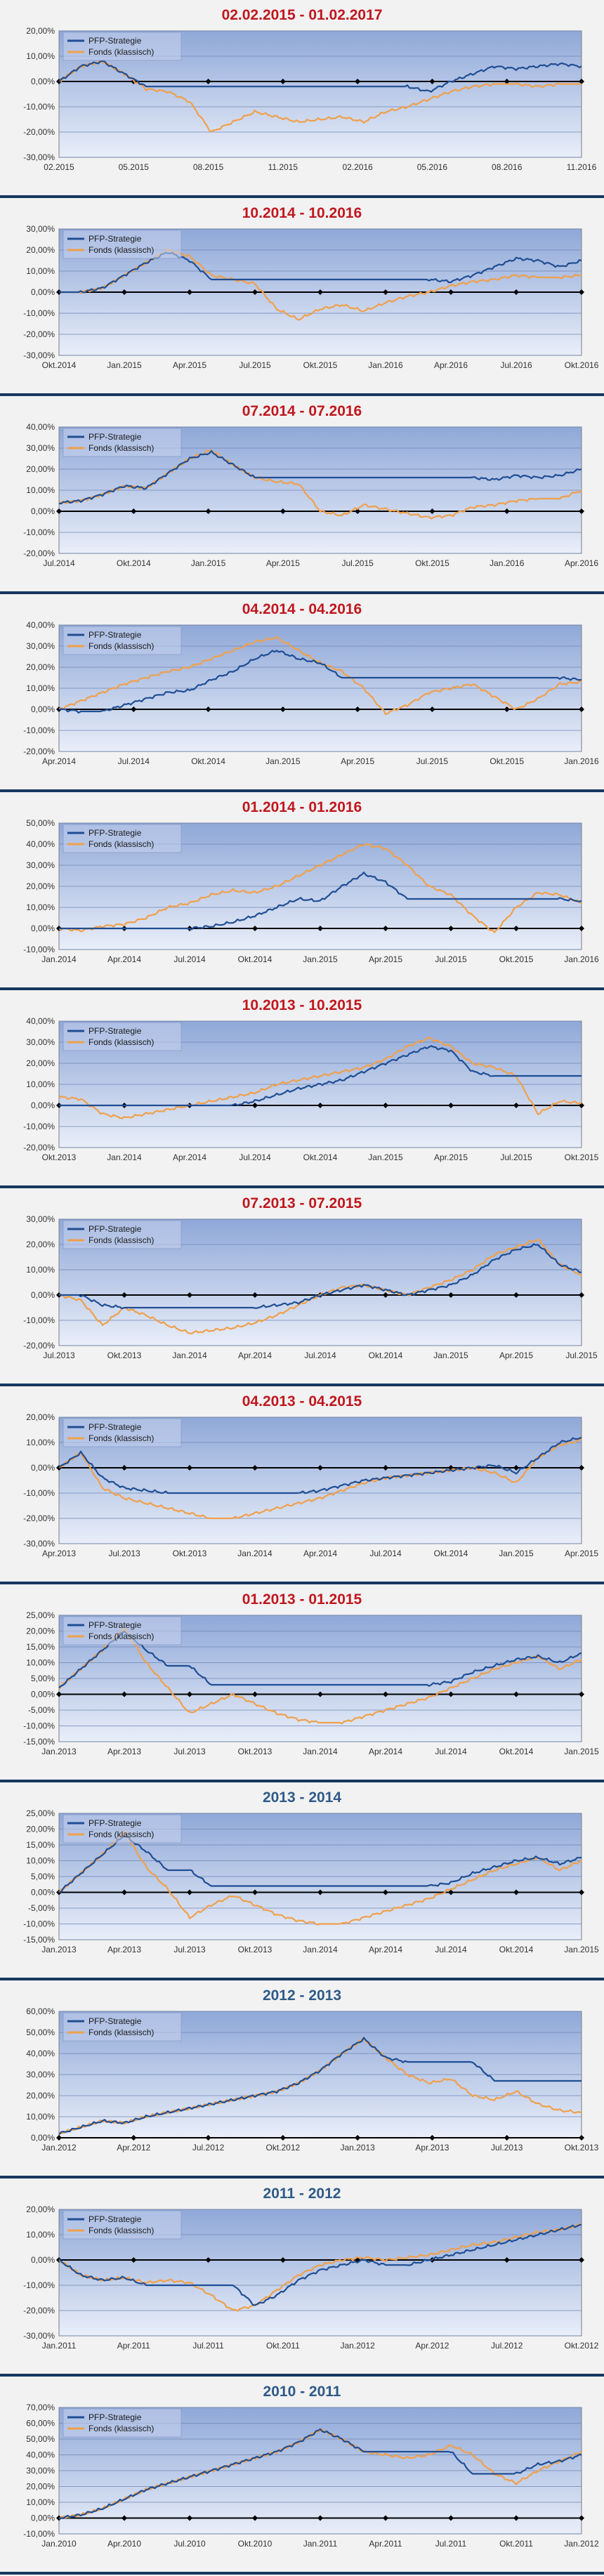  What do you see at coordinates (432, 2148) in the screenshot?
I see `x-tick-label: Apr.2013` at bounding box center [432, 2148].